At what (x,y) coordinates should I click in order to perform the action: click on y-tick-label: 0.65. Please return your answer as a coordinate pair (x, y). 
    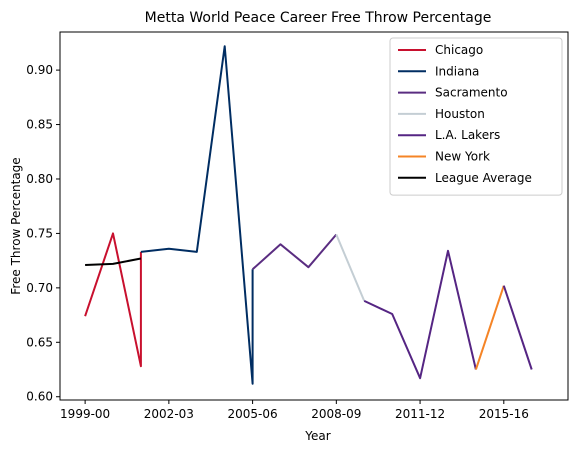
    Looking at the image, I should click on (39, 342).